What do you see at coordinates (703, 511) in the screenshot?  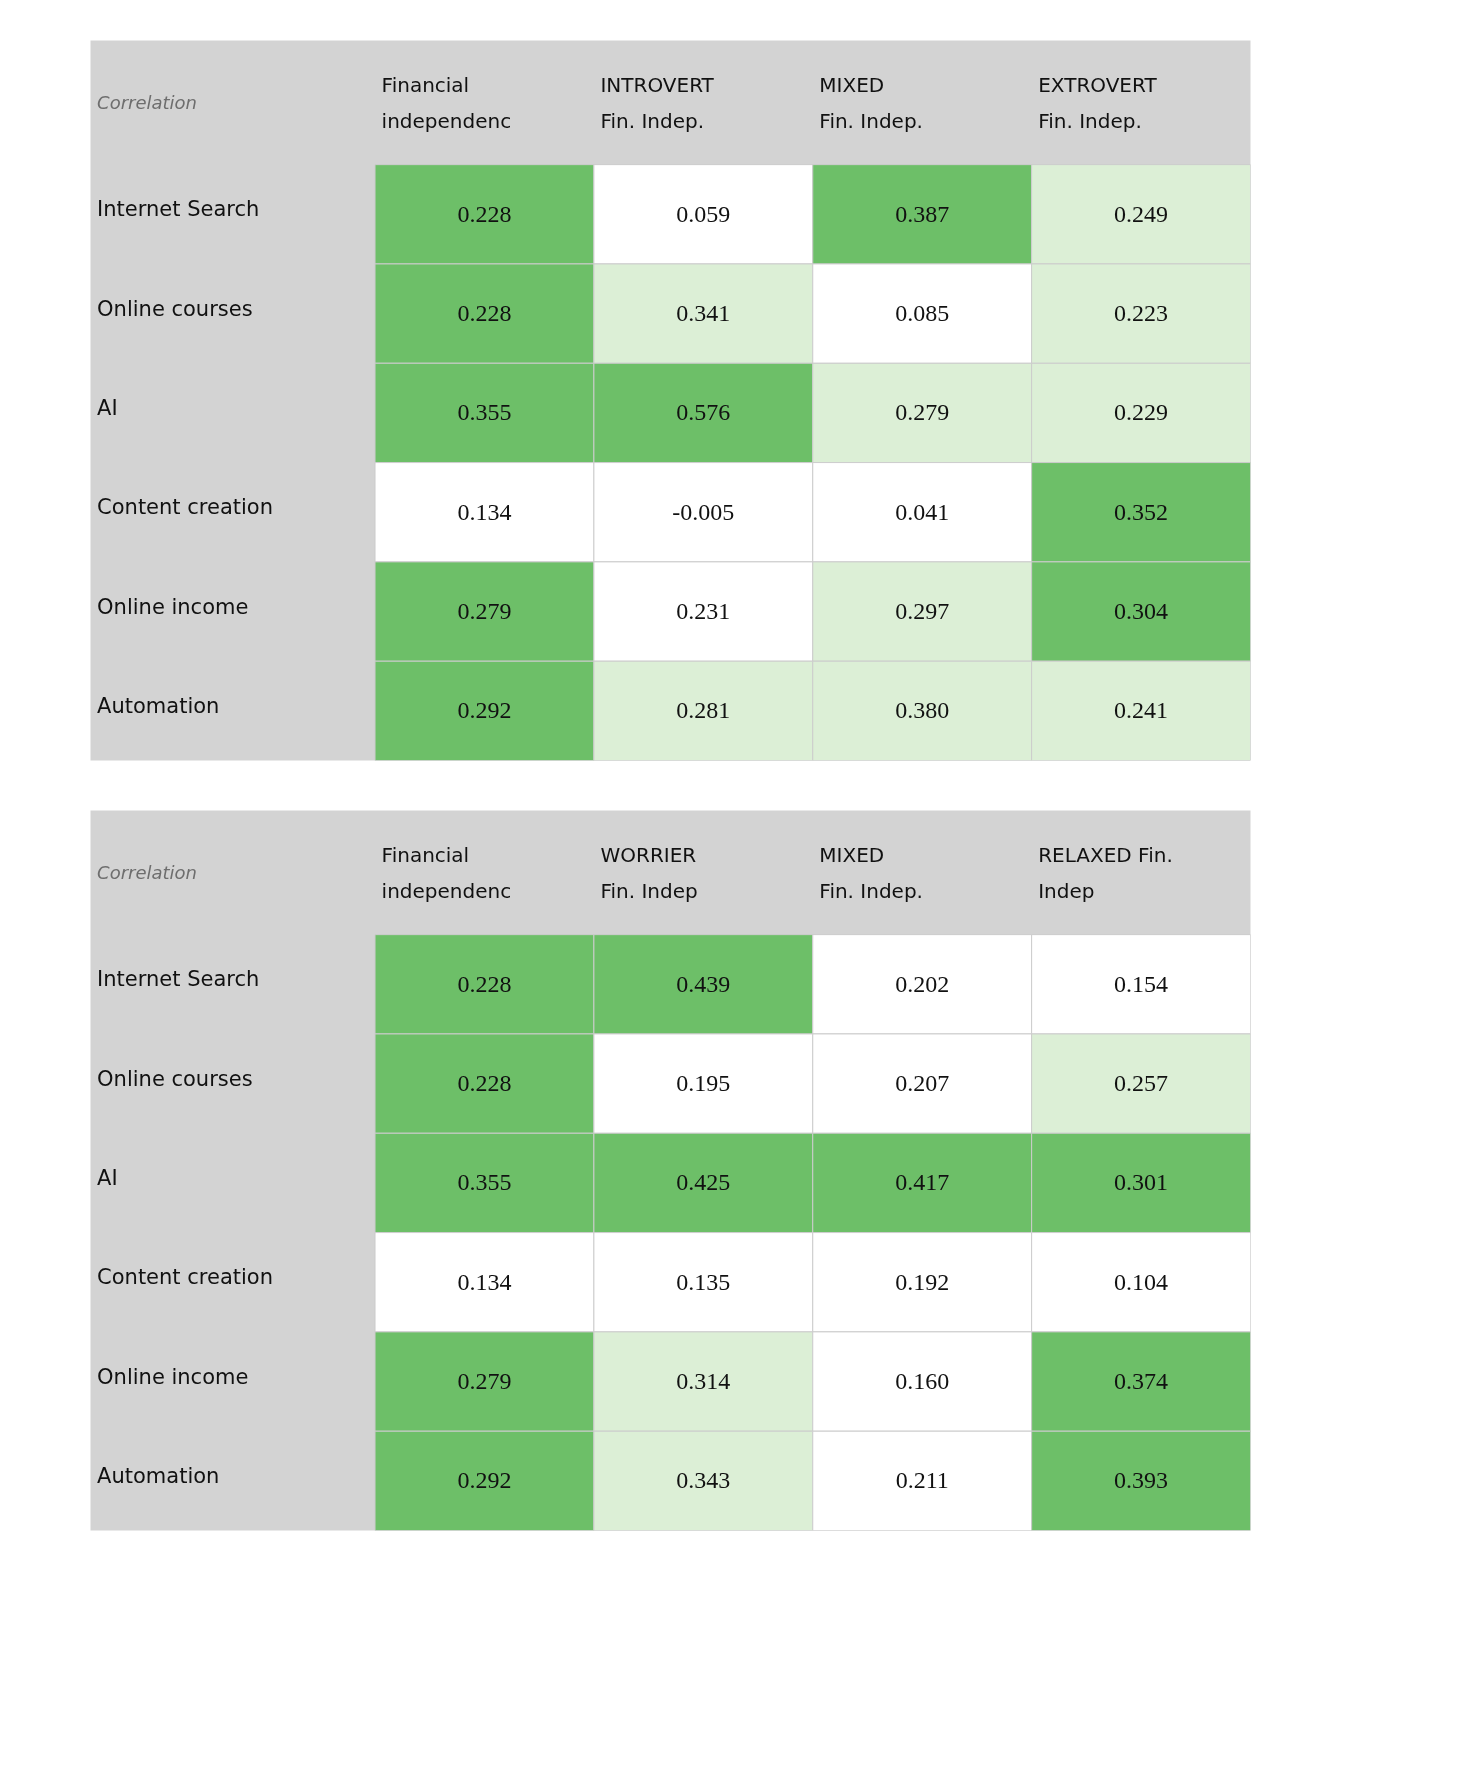 I see `data-label: -0.005` at bounding box center [703, 511].